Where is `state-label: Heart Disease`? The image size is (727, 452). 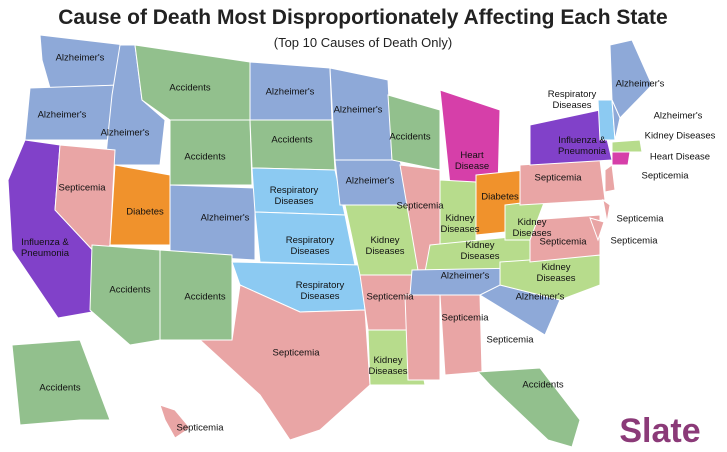 state-label: Heart Disease is located at coordinates (680, 157).